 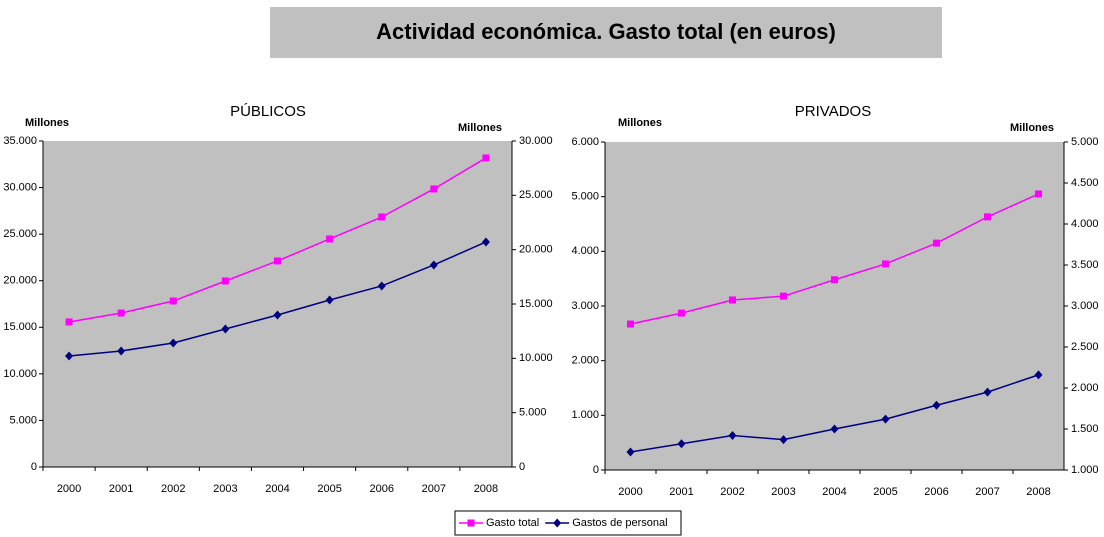 I want to click on y-tick-label: 4.000, so click(x=585, y=251).